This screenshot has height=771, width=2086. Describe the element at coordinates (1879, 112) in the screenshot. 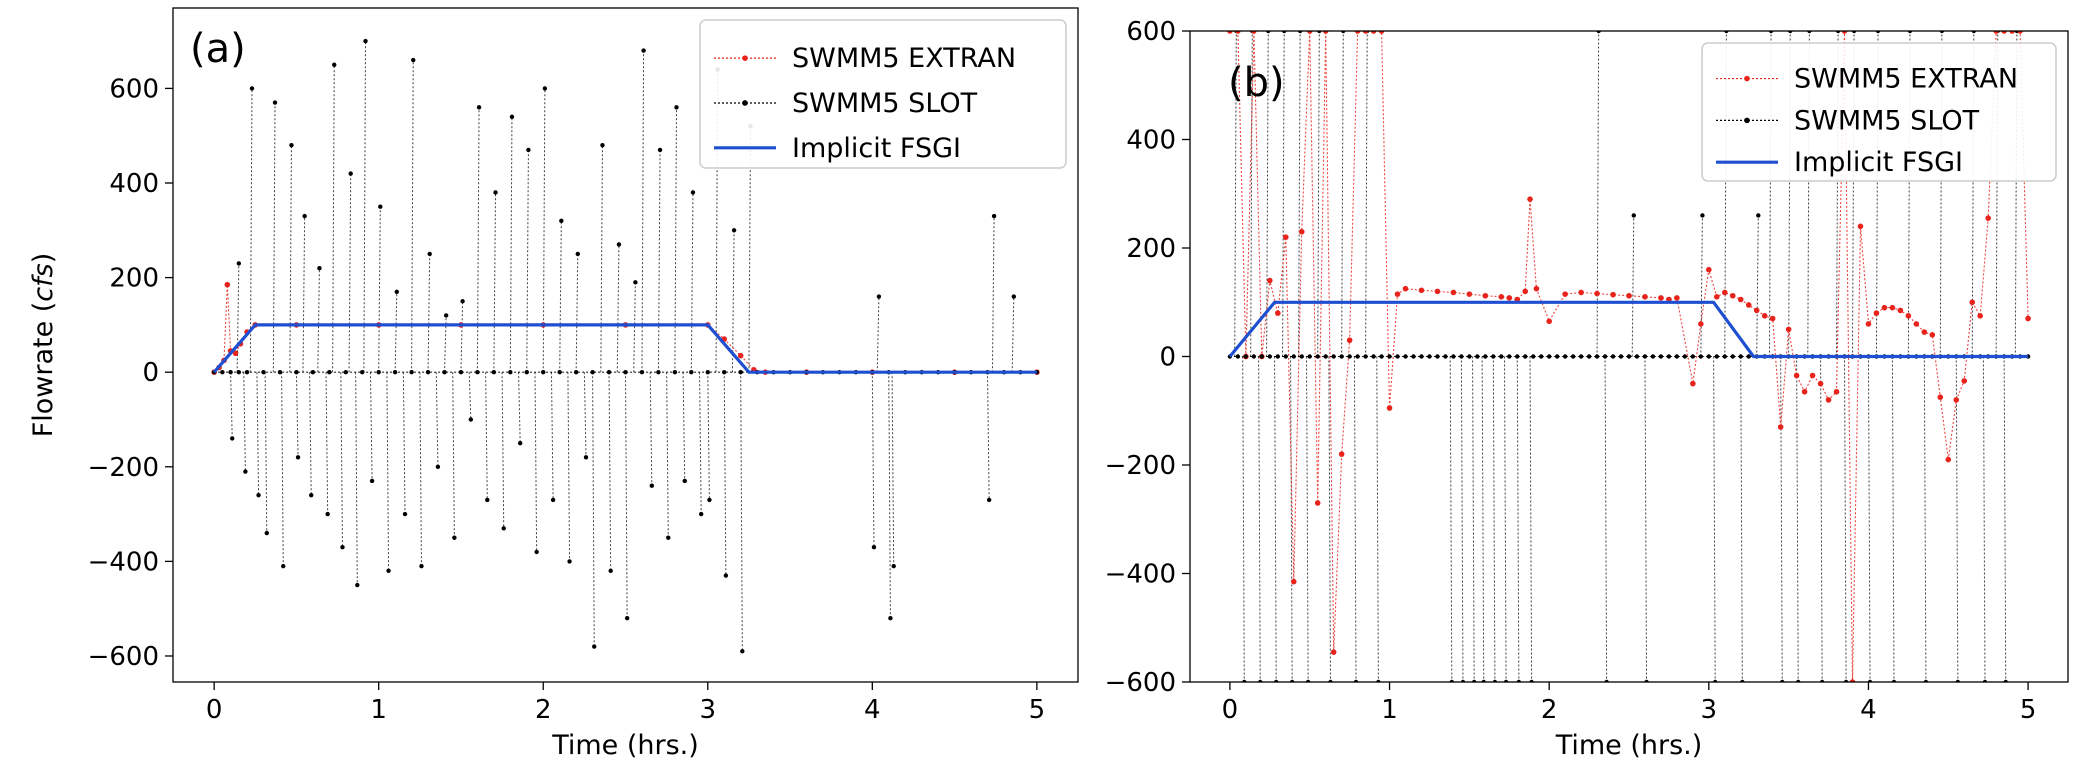

I see `legend: SWMM5 EXTRAN SWMM5 SLOT Implicit FSGI` at that location.